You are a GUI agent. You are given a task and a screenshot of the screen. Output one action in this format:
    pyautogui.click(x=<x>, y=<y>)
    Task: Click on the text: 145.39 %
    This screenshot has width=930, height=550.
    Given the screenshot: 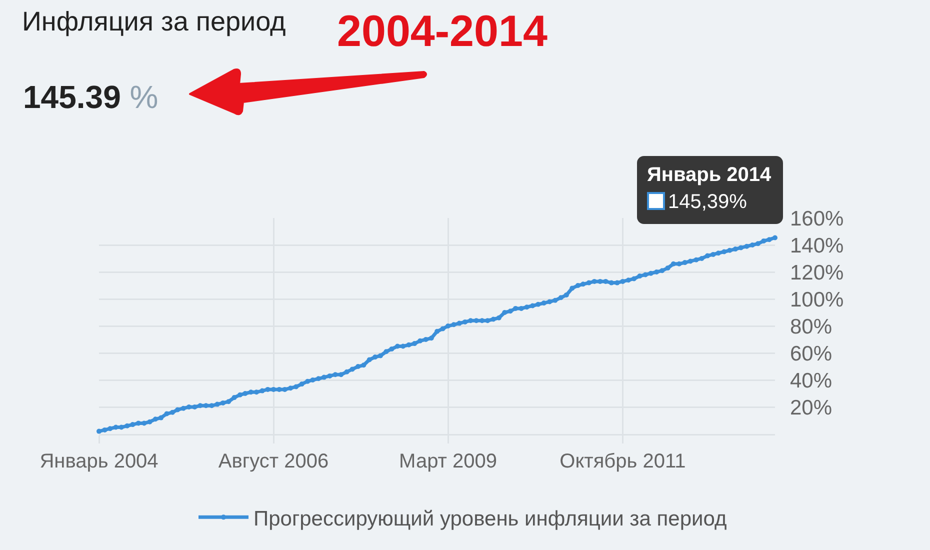 What is the action you would take?
    pyautogui.click(x=90, y=97)
    